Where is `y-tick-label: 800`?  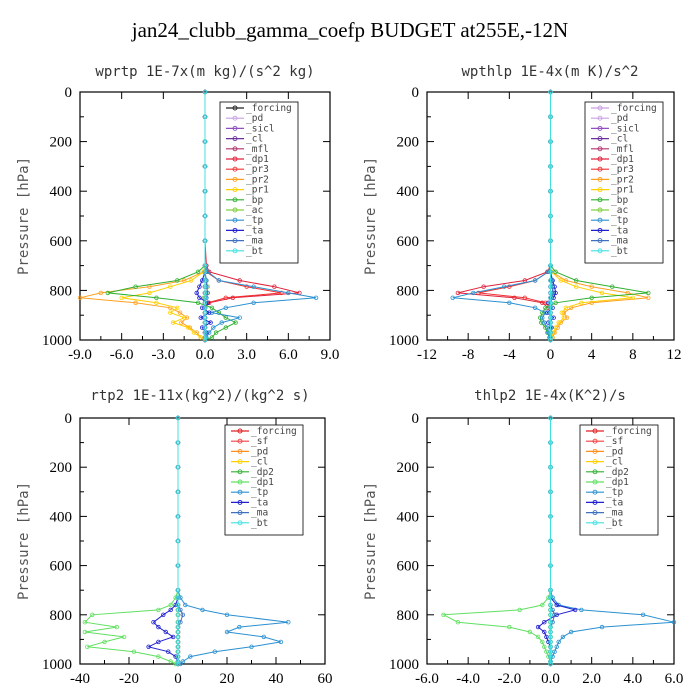
y-tick-label: 800 is located at coordinates (61, 616).